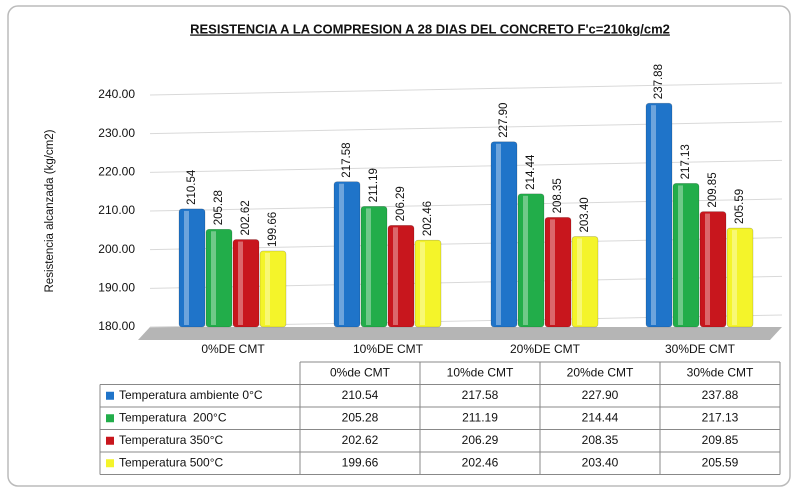 The image size is (798, 494). What do you see at coordinates (374, 185) in the screenshot?
I see `value-label: 211.19` at bounding box center [374, 185].